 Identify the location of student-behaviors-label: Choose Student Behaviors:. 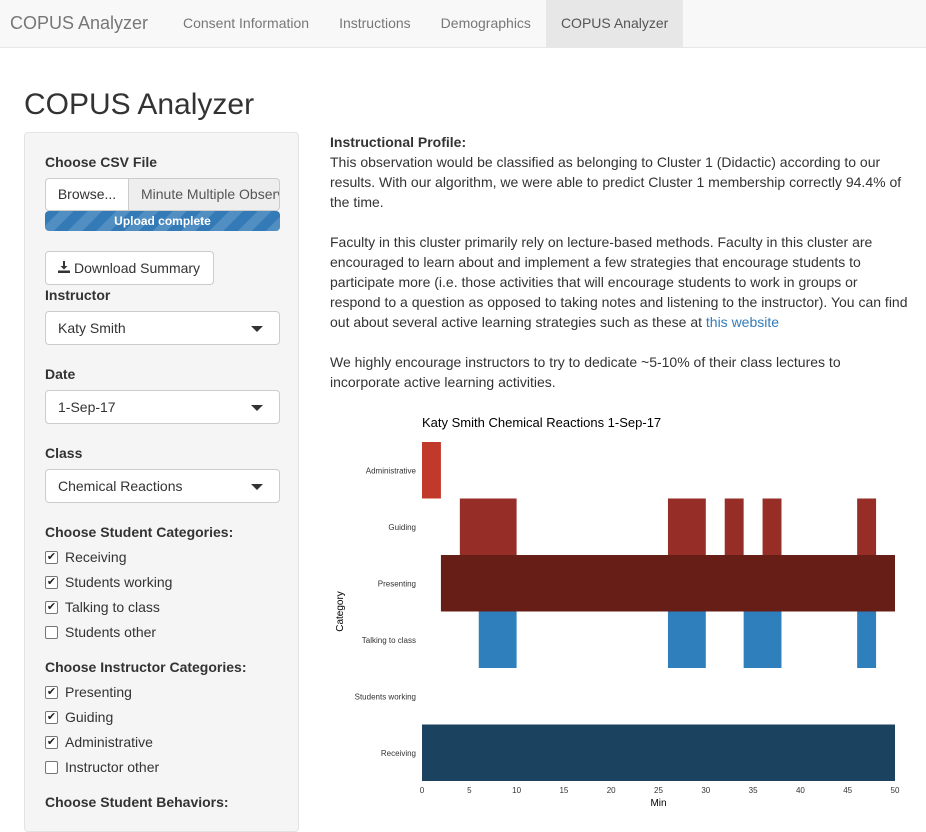
(137, 802).